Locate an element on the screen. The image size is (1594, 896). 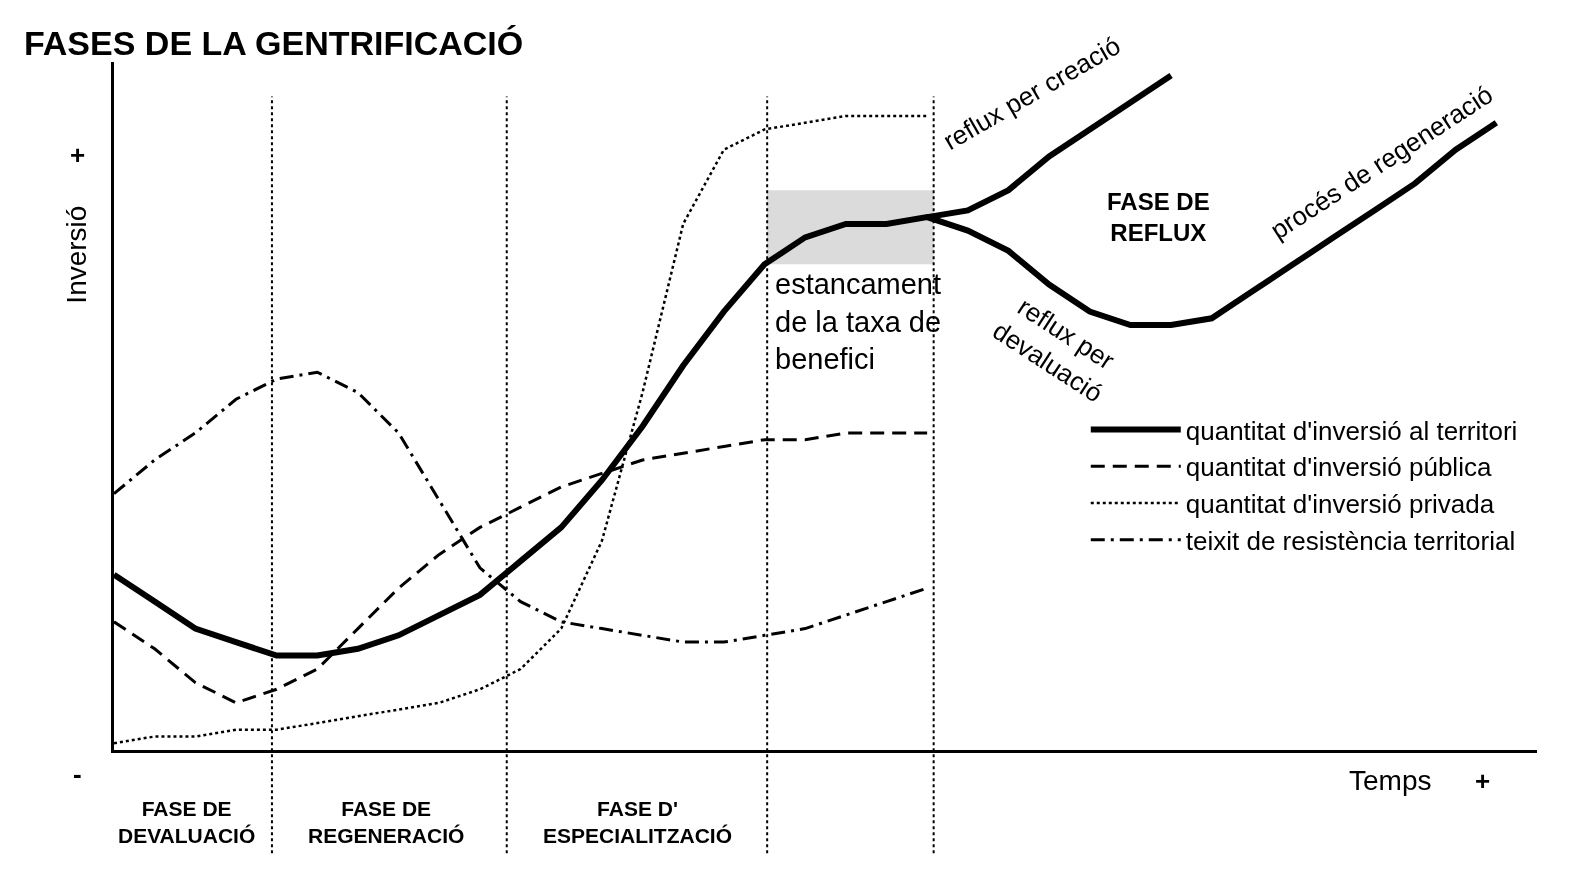
legend-label: quantitat d'inversió al territori is located at coordinates (1351, 430).